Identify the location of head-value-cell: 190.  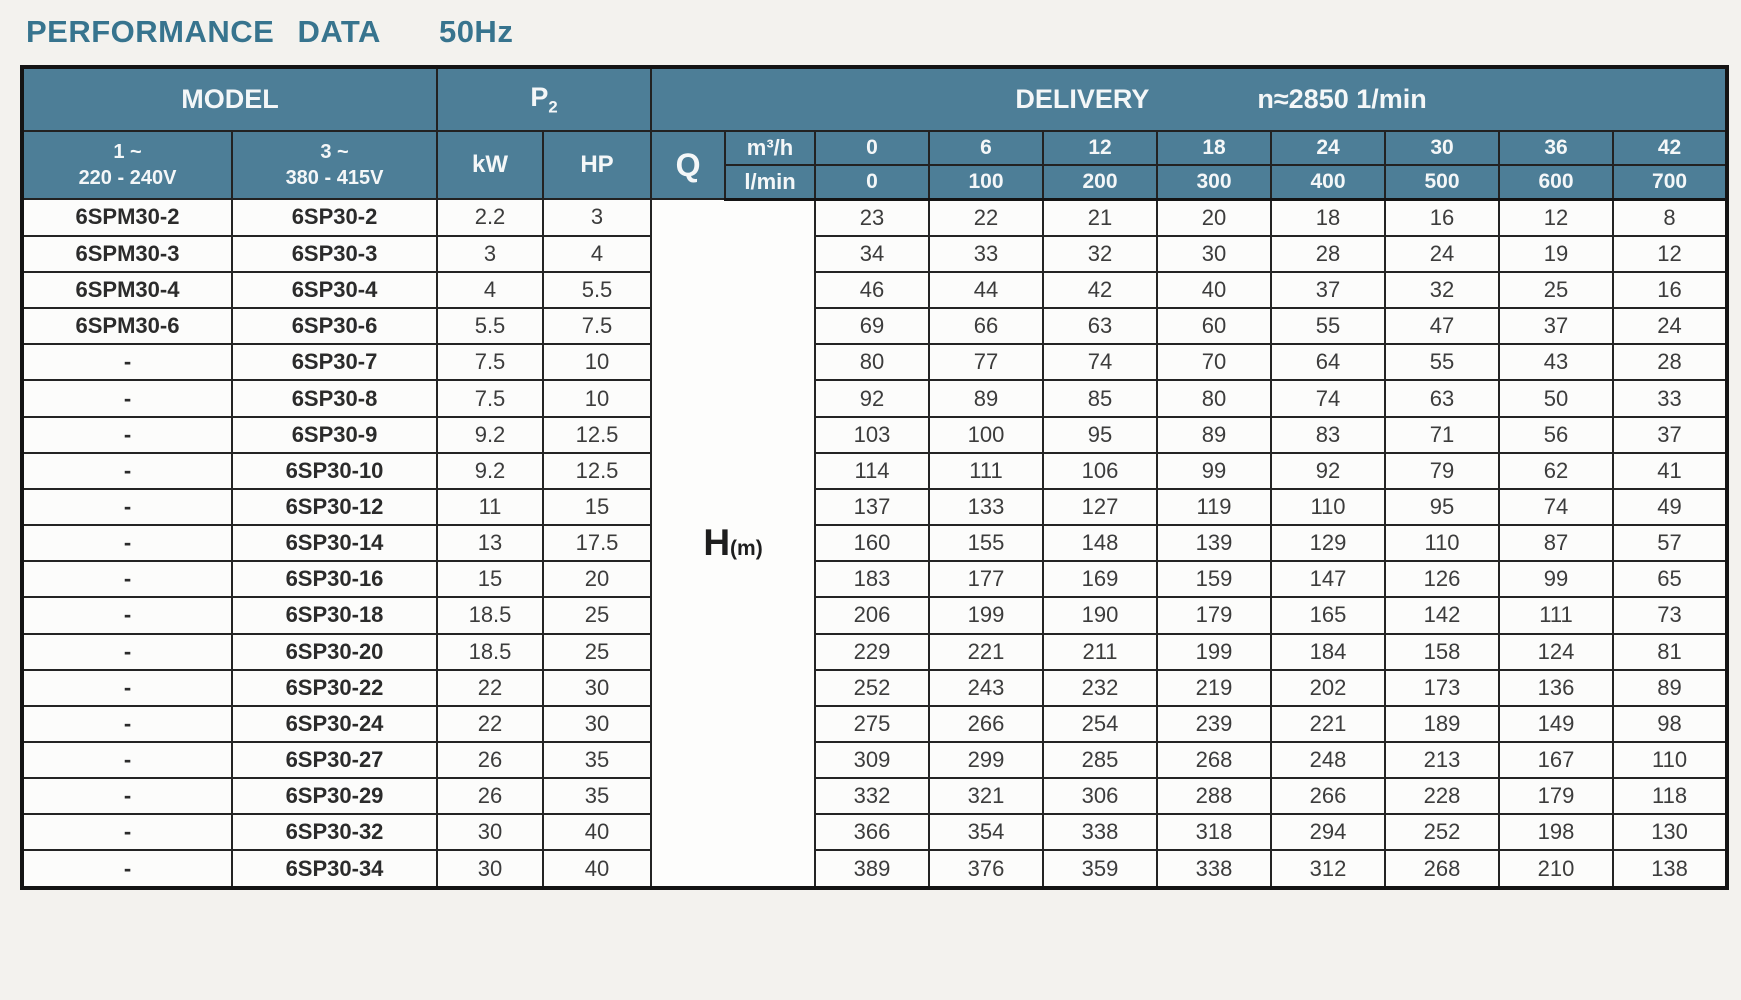
(1100, 615).